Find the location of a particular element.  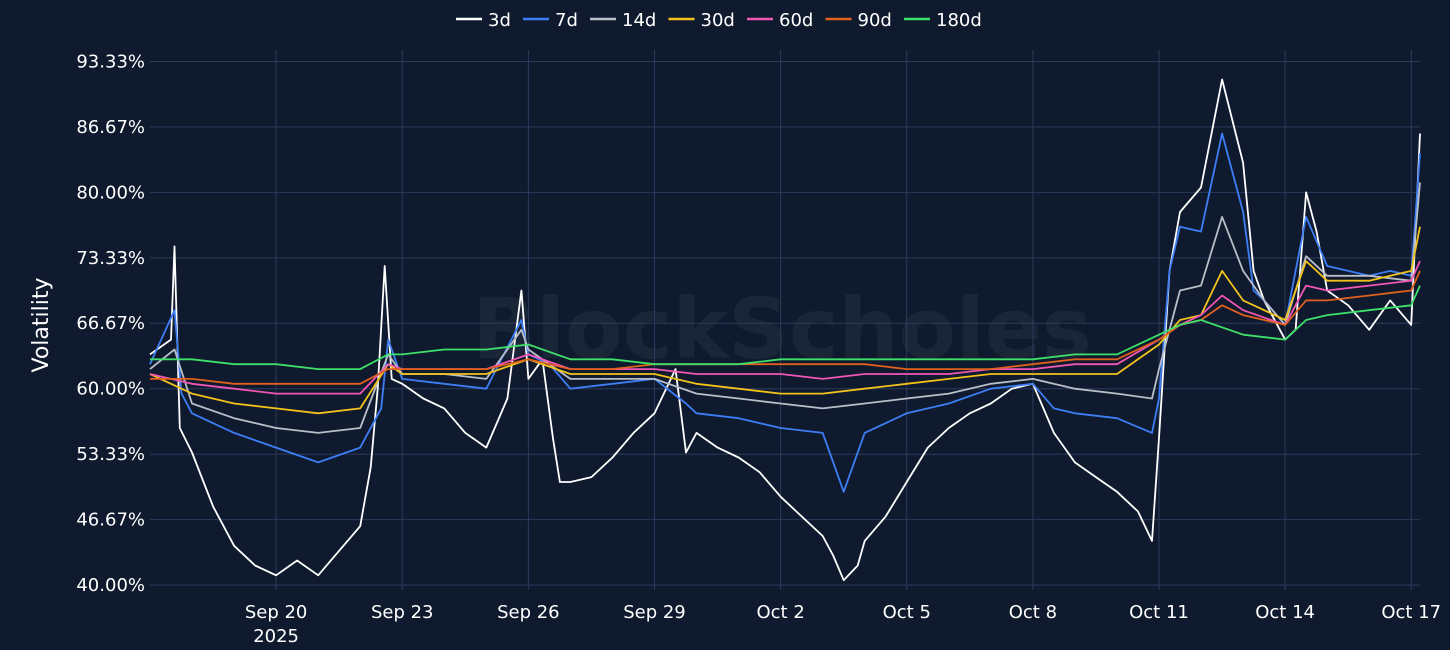

y-tick-label: 73.33% is located at coordinates (110, 258).